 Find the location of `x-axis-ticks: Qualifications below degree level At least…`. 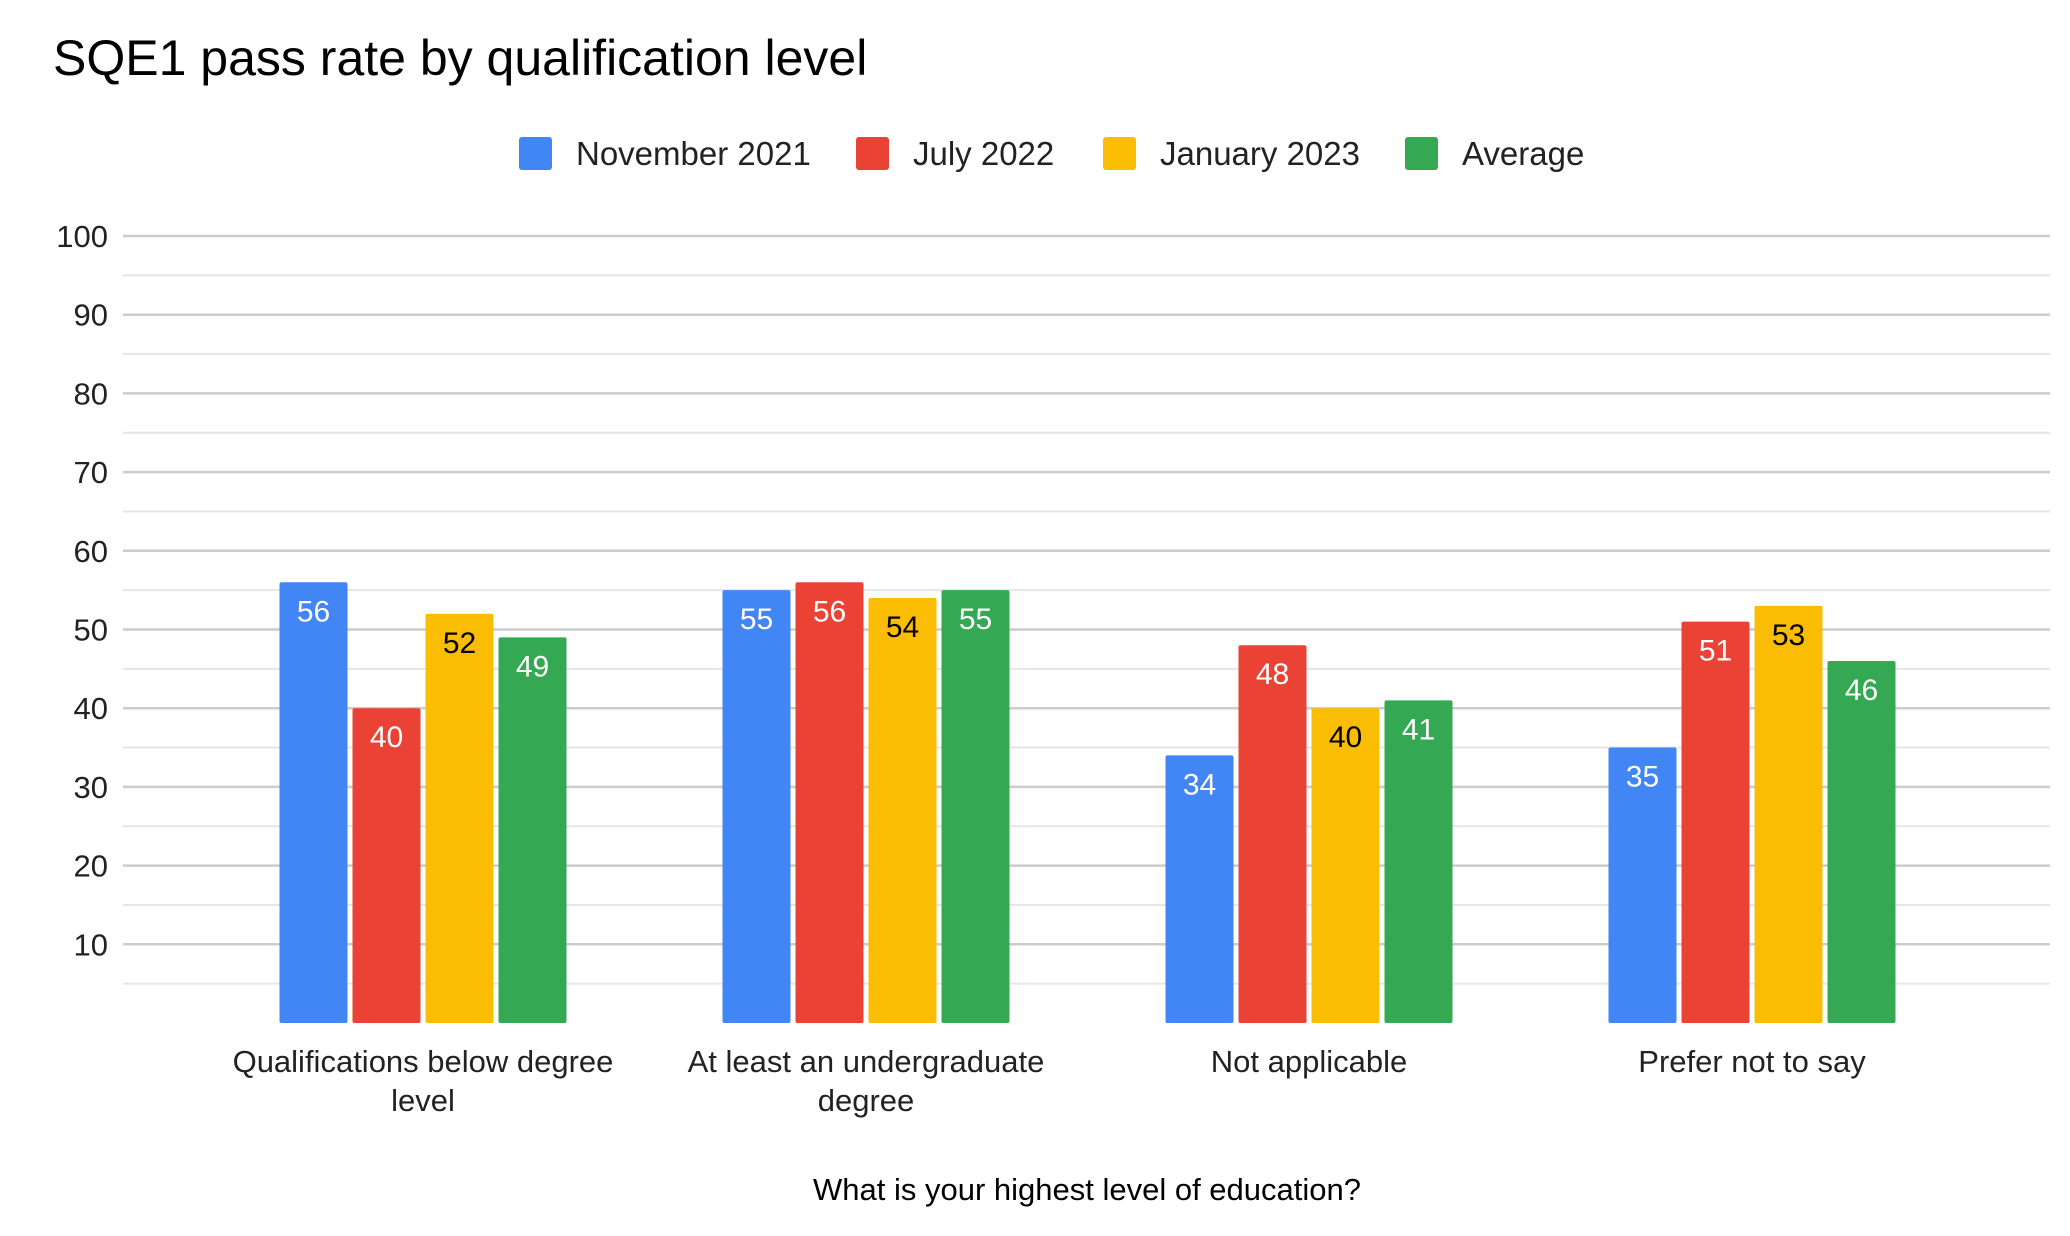

x-axis-ticks: Qualifications below degree level At least… is located at coordinates (1050, 1081).